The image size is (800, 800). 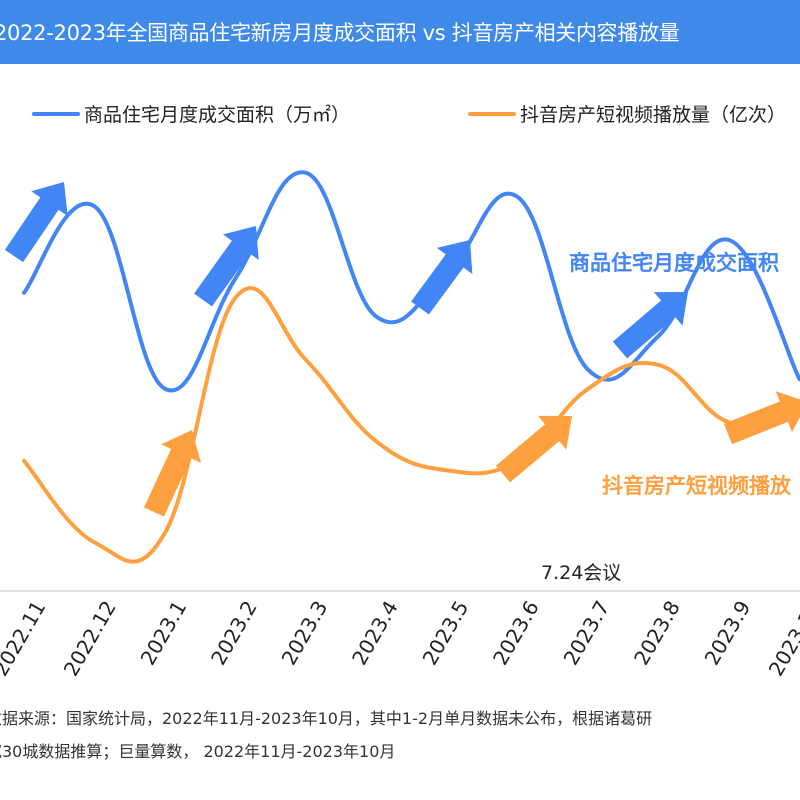 I want to click on x-tick-label: 2023.3, so click(x=305, y=633).